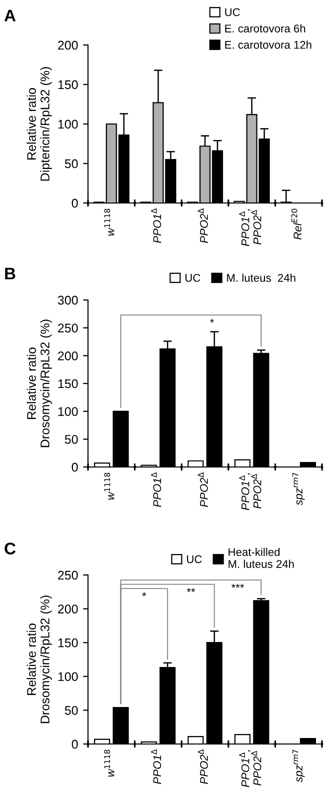 Image resolution: width=328 pixels, height=800 pixels. What do you see at coordinates (191, 590) in the screenshot?
I see `annotation: **` at bounding box center [191, 590].